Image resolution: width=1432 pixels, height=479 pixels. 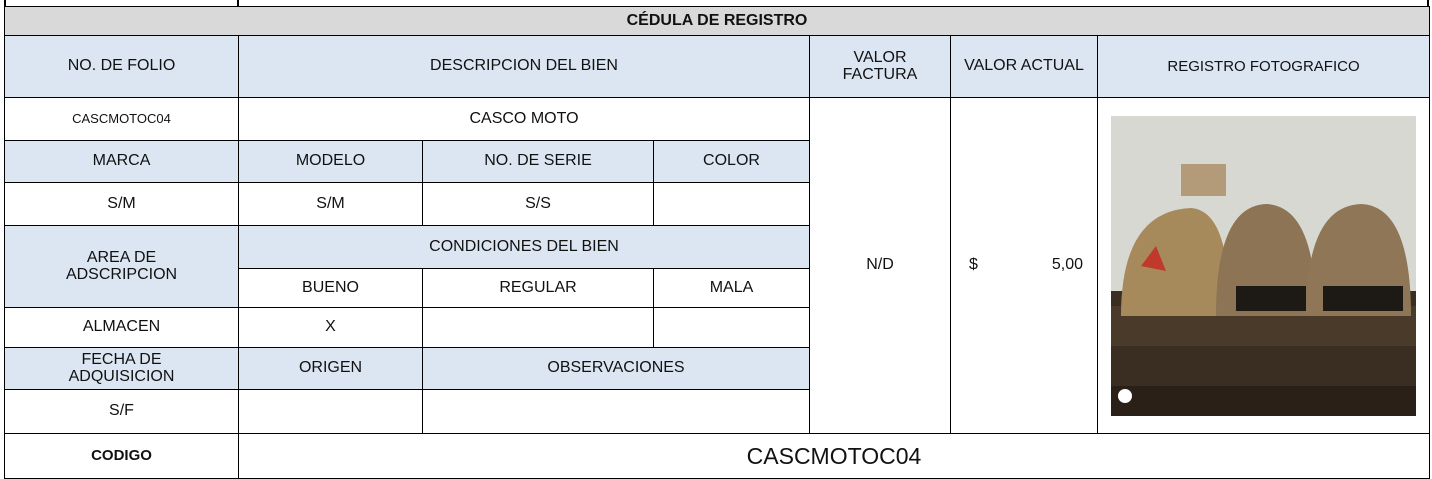 I want to click on currency: $, so click(x=973, y=265).